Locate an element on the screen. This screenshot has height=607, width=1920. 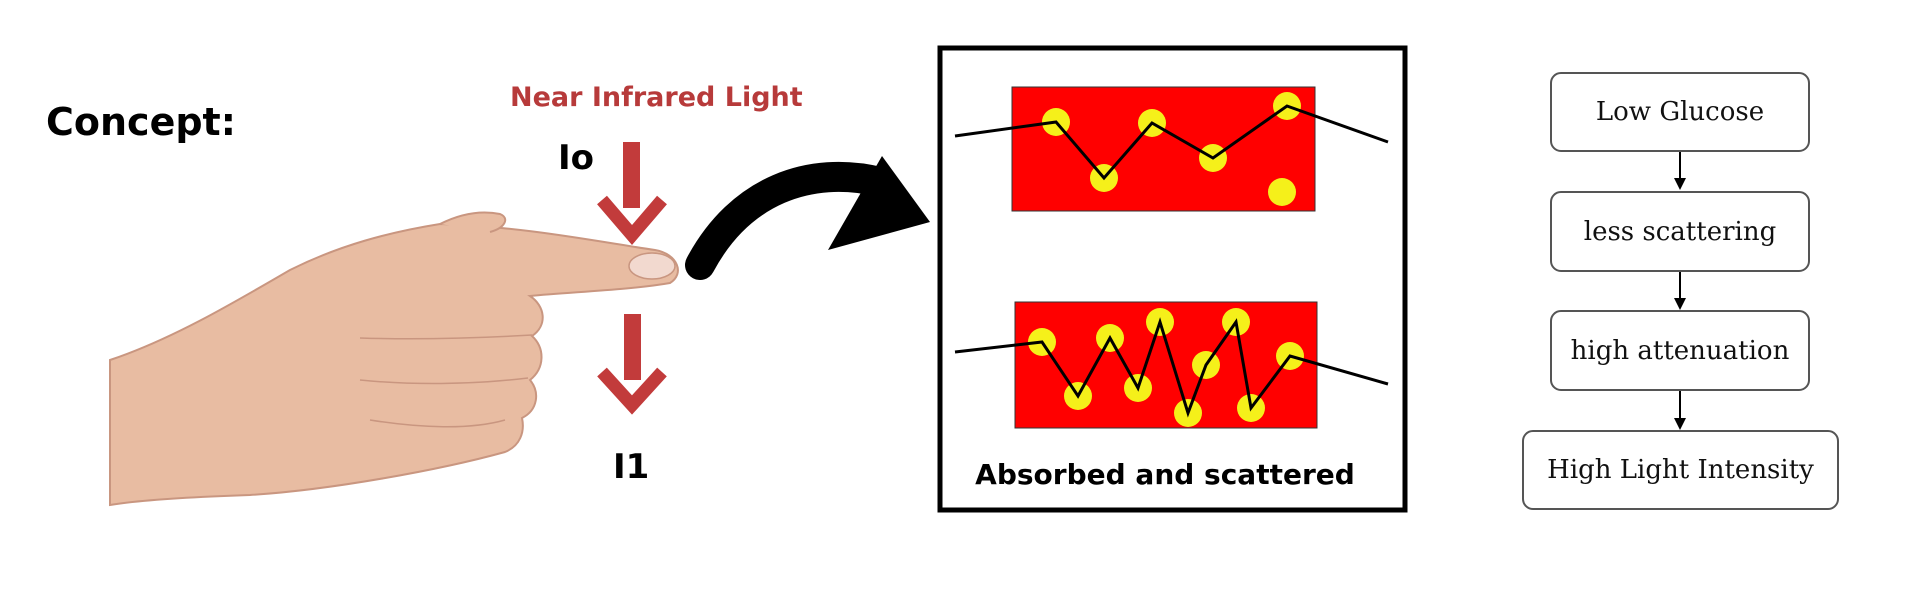
incident-intensity-label: Io is located at coordinates (576, 158).